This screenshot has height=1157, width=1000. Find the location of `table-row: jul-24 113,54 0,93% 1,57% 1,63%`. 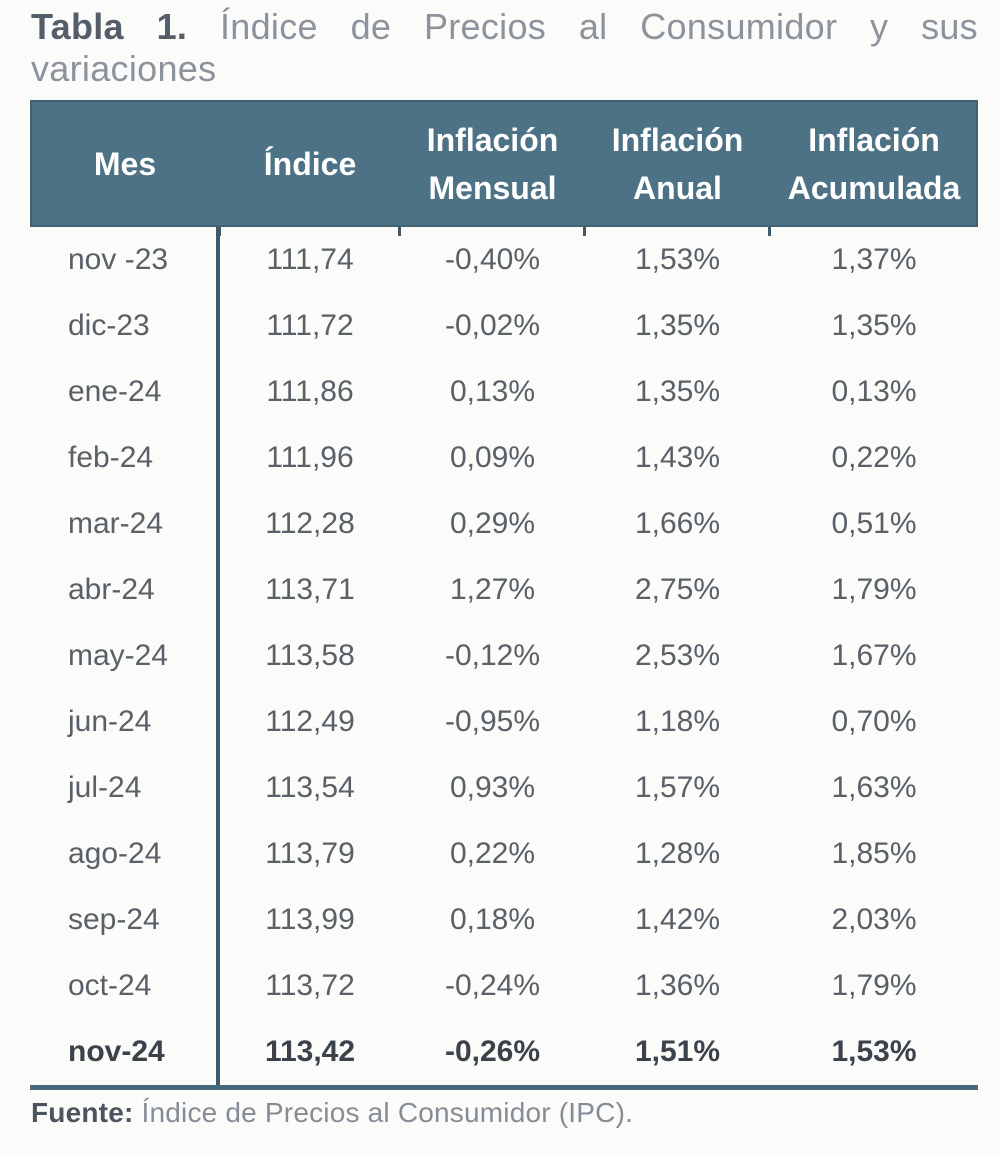

table-row: jul-24 113,54 0,93% 1,57% 1,63% is located at coordinates (504, 788).